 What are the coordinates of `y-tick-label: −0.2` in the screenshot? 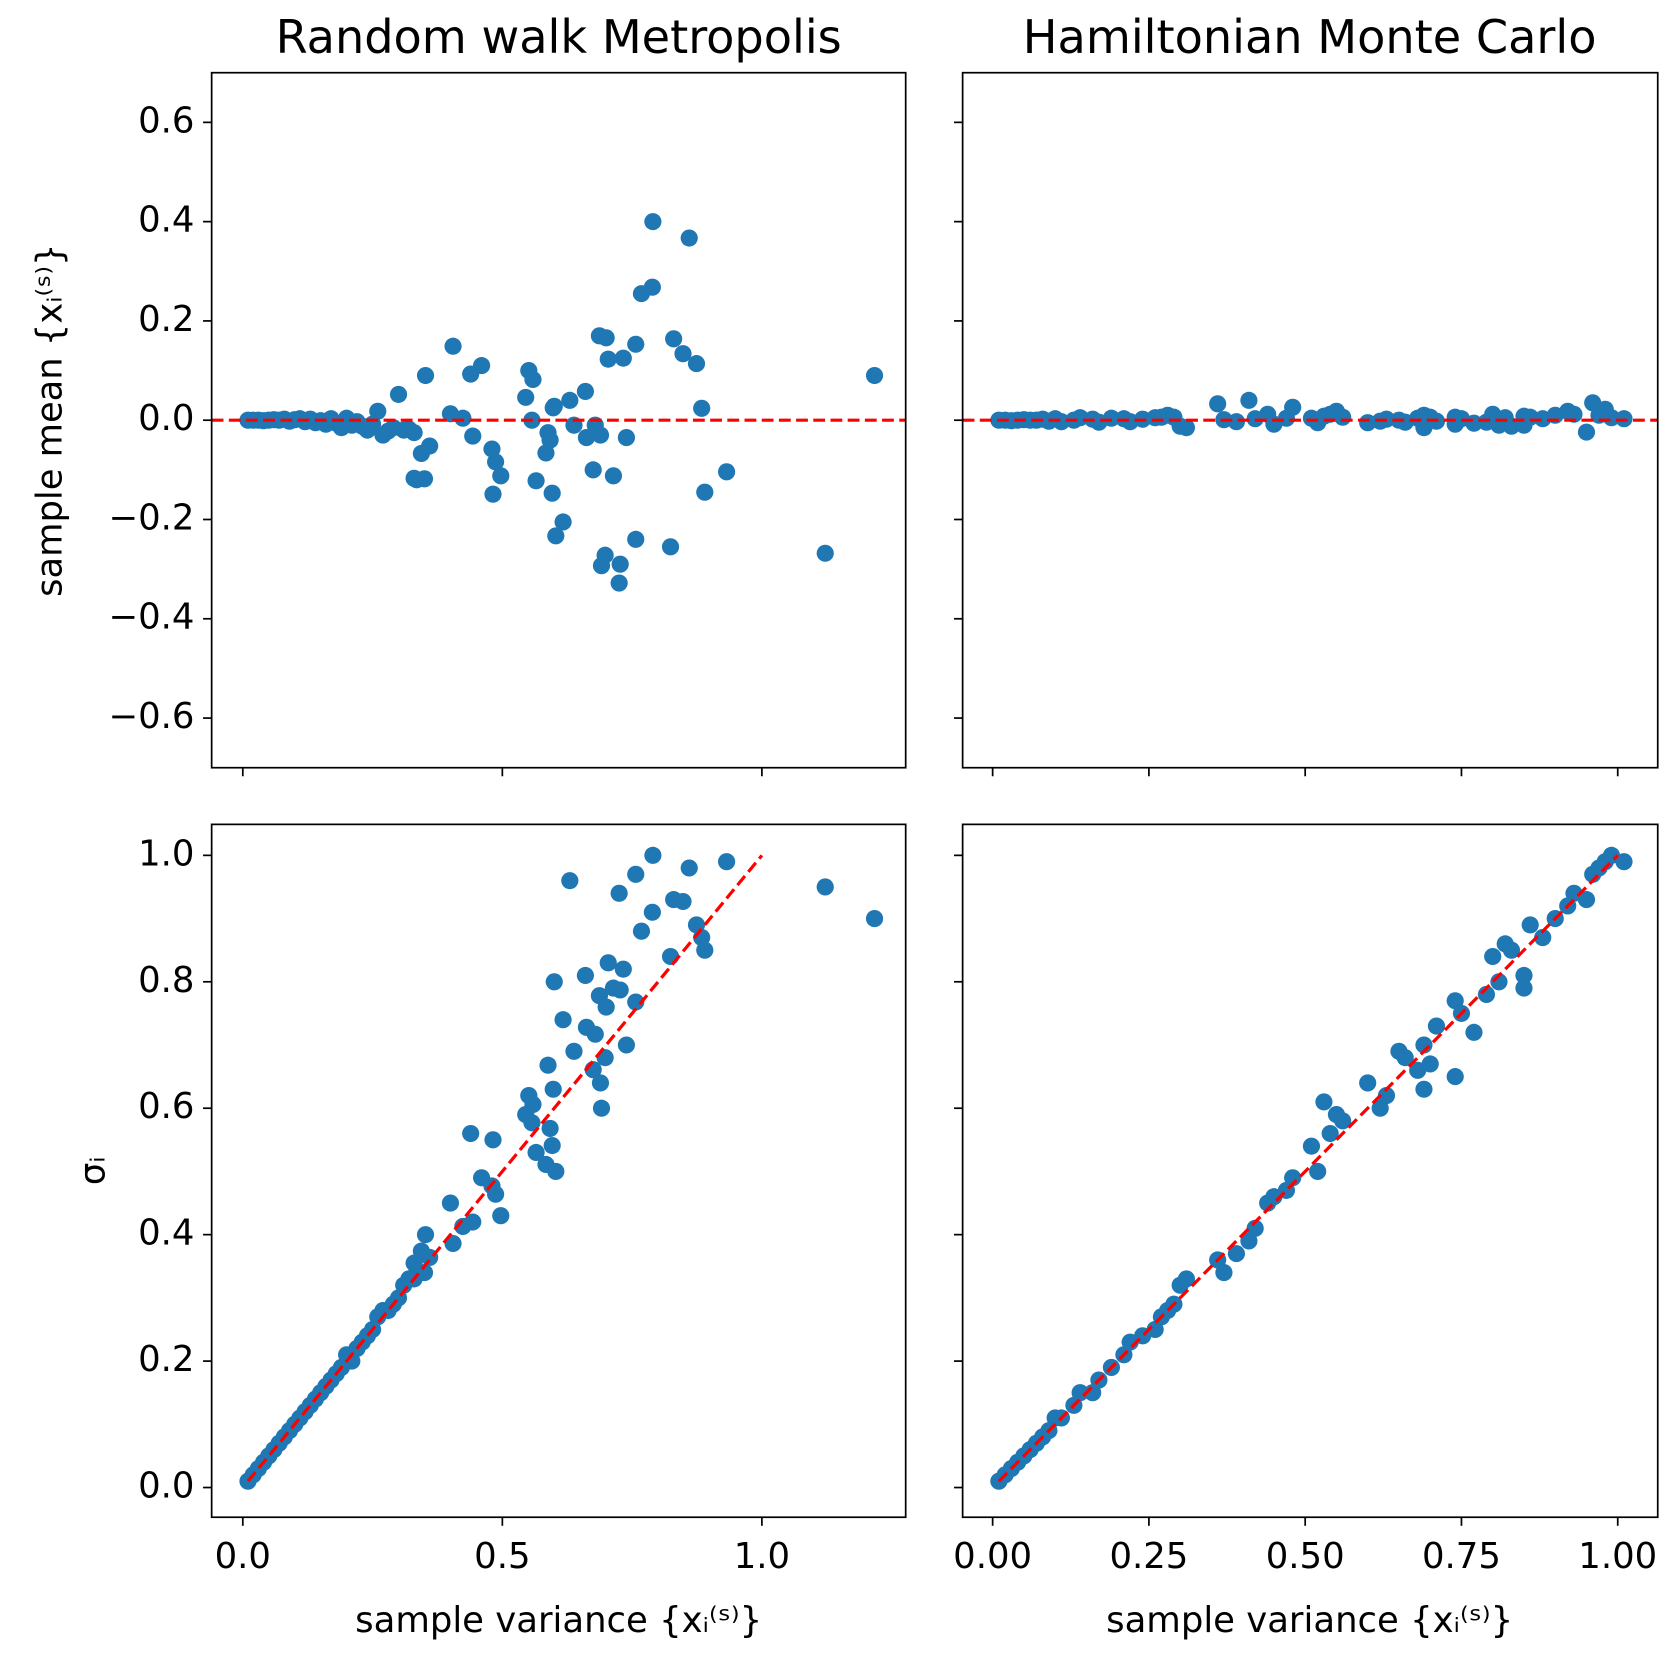 It's located at (151, 518).